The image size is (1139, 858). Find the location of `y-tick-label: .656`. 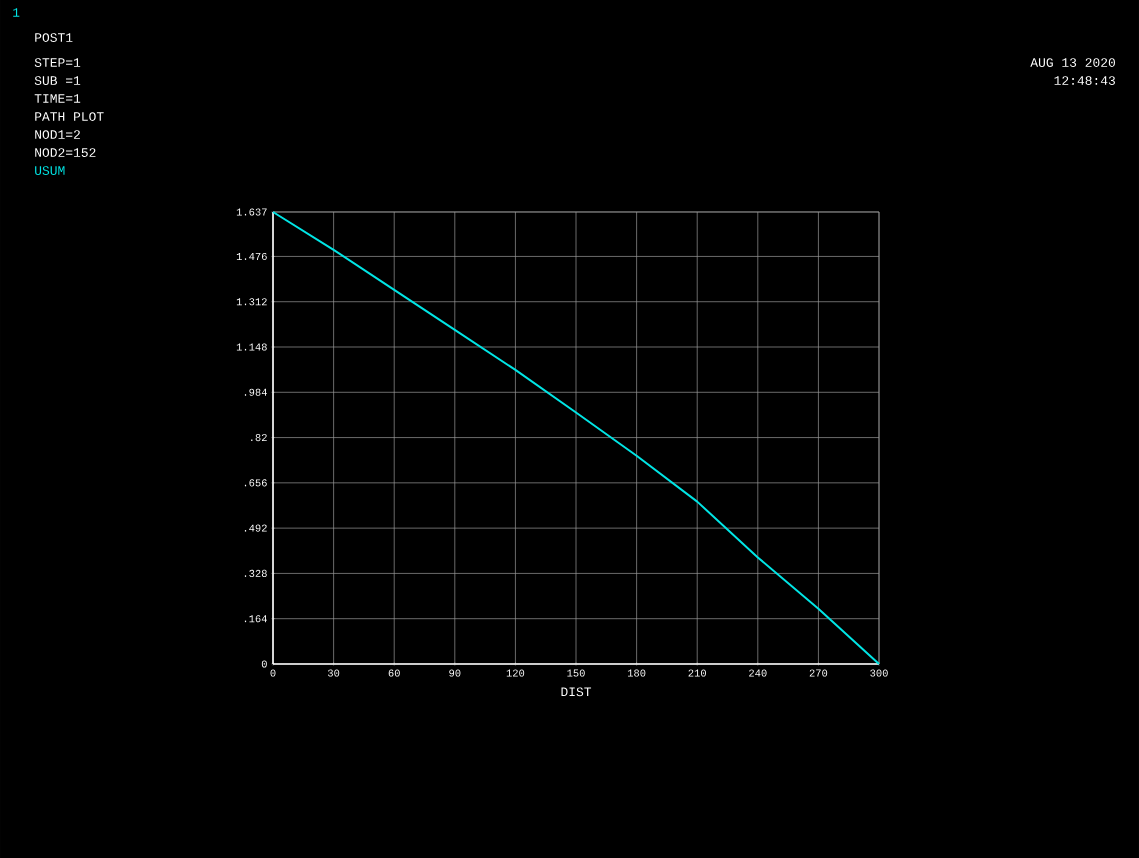

y-tick-label: .656 is located at coordinates (255, 483).